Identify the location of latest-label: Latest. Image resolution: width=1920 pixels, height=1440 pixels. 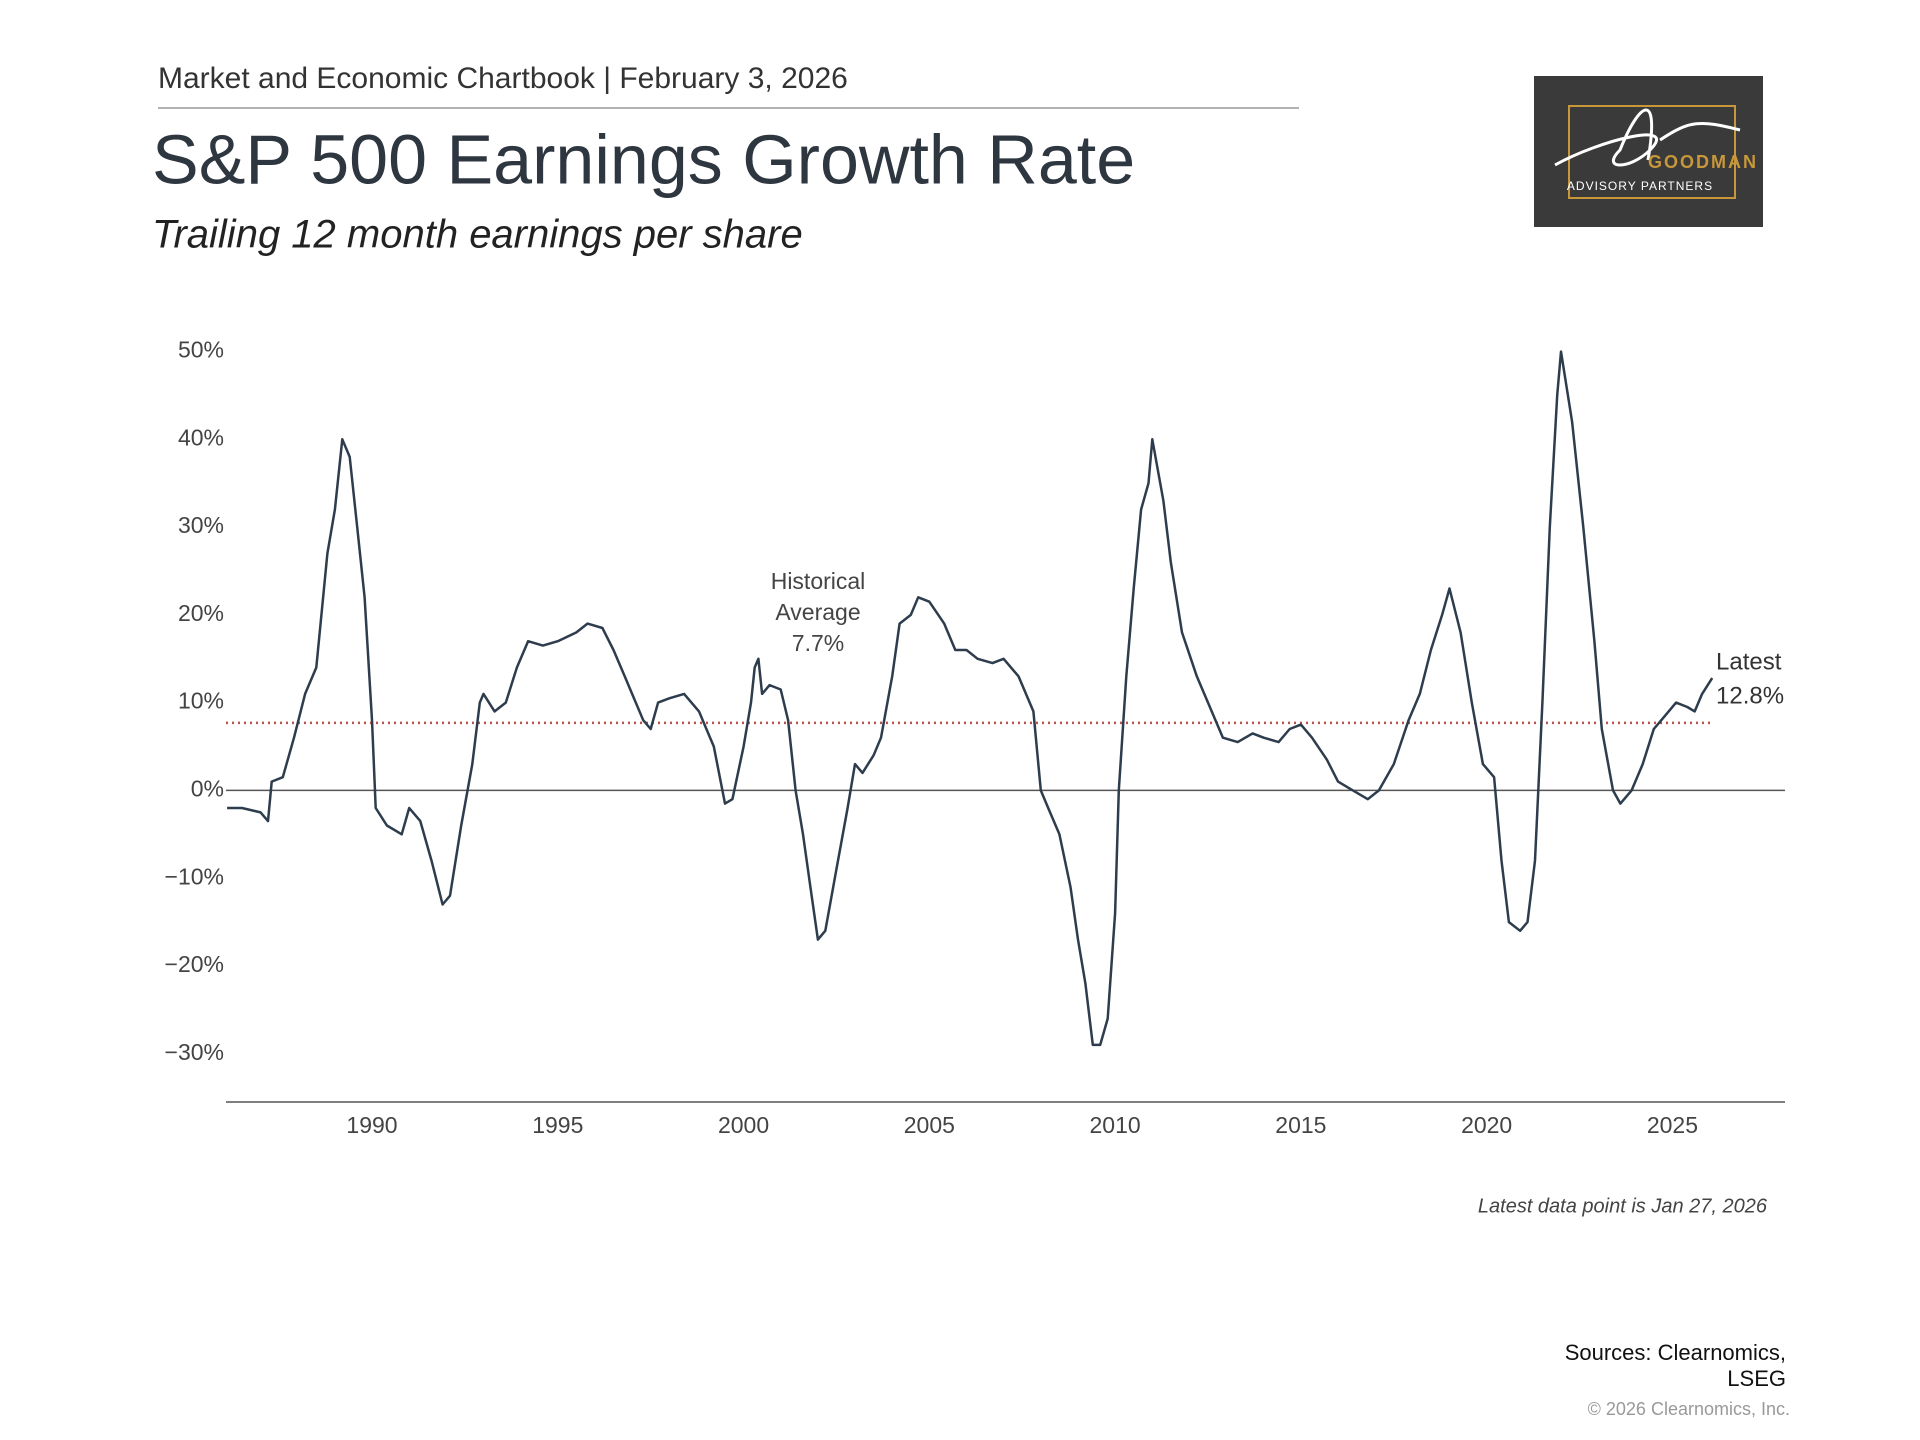
(1749, 661).